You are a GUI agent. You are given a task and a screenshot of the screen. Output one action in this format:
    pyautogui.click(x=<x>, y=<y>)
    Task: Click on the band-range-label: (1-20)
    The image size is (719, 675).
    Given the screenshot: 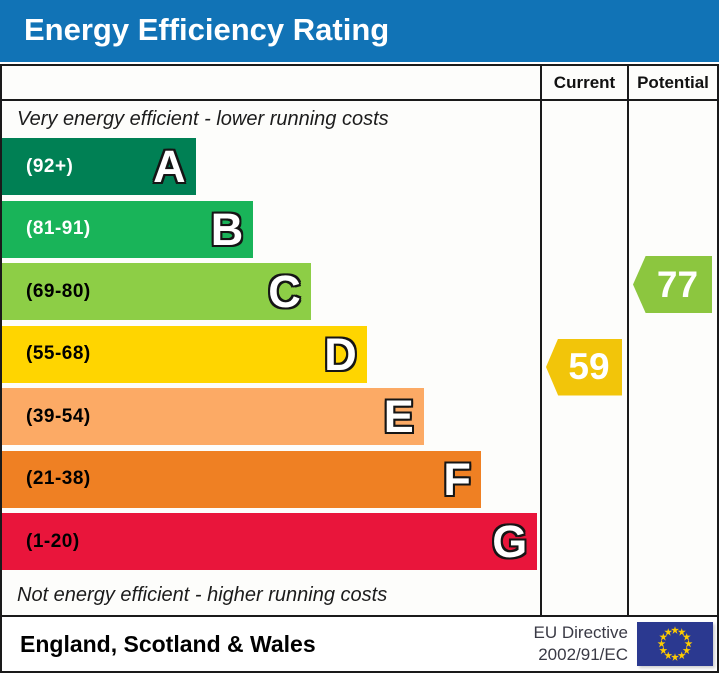 What is the action you would take?
    pyautogui.click(x=53, y=541)
    